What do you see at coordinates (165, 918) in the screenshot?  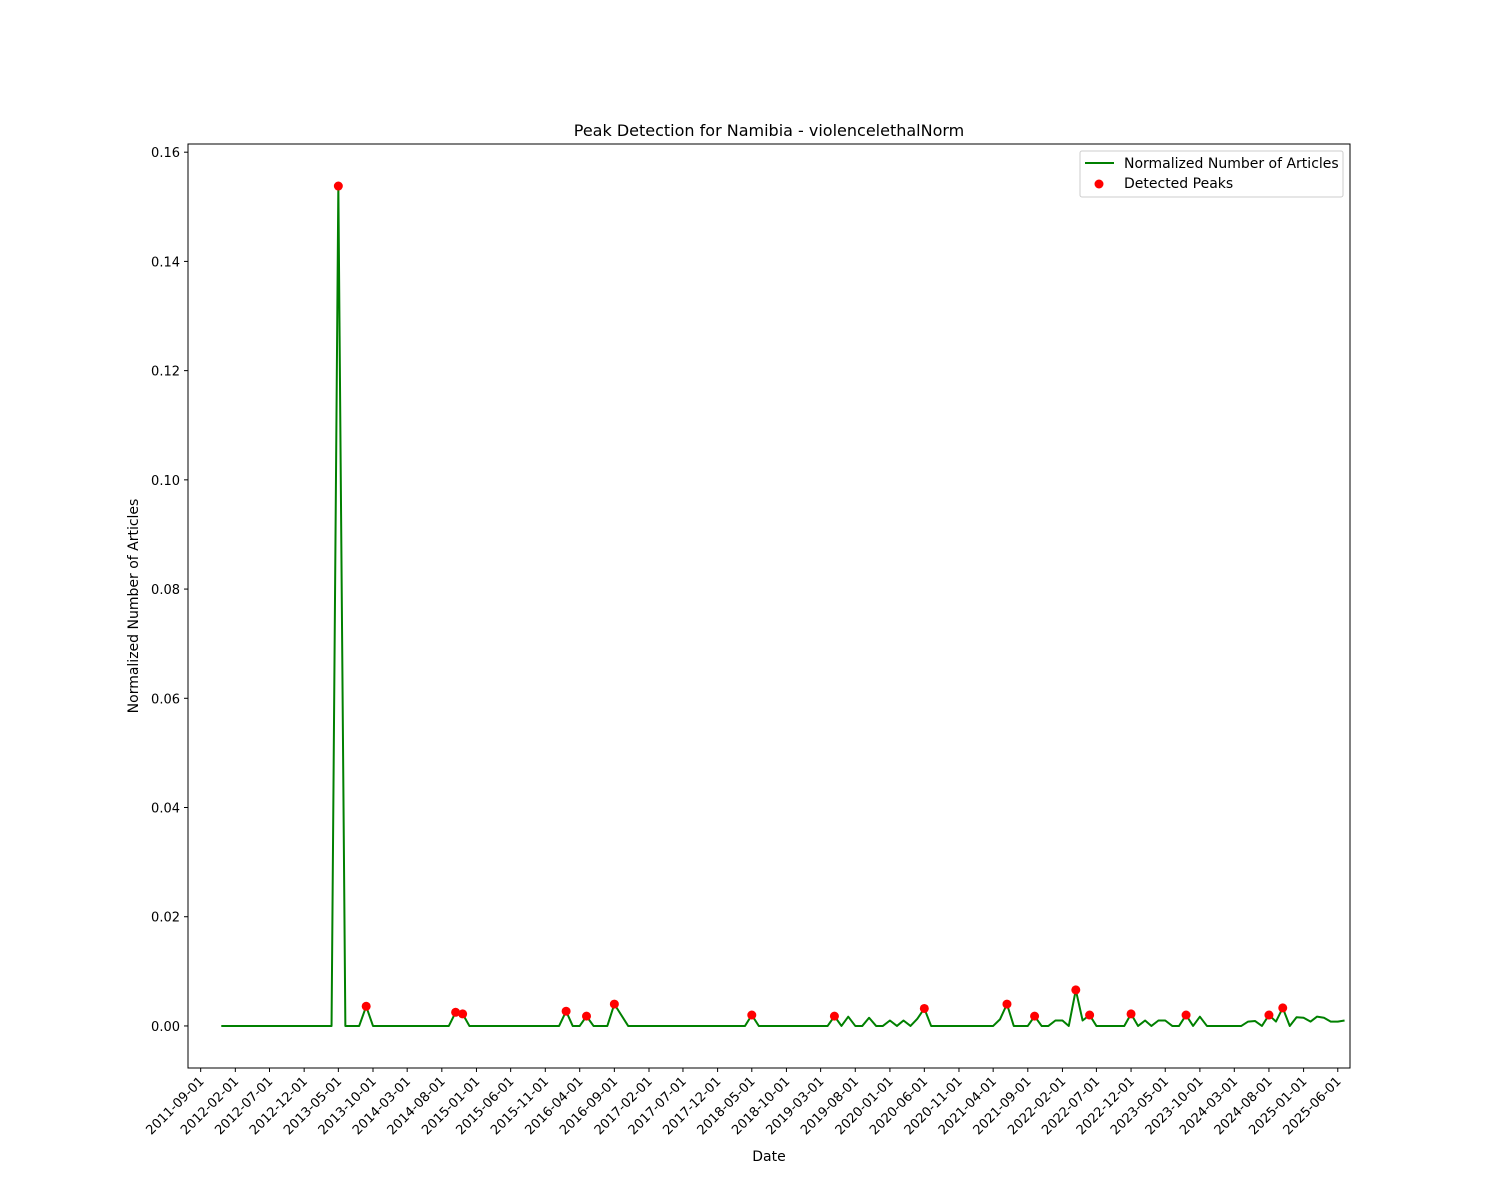 I see `y-tick-label: 0.02` at bounding box center [165, 918].